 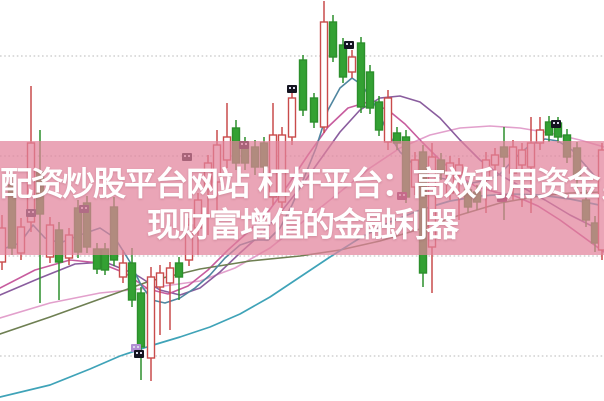 What do you see at coordinates (303, 224) in the screenshot?
I see `banner-headline-line2: 现财富增值的金融利器` at bounding box center [303, 224].